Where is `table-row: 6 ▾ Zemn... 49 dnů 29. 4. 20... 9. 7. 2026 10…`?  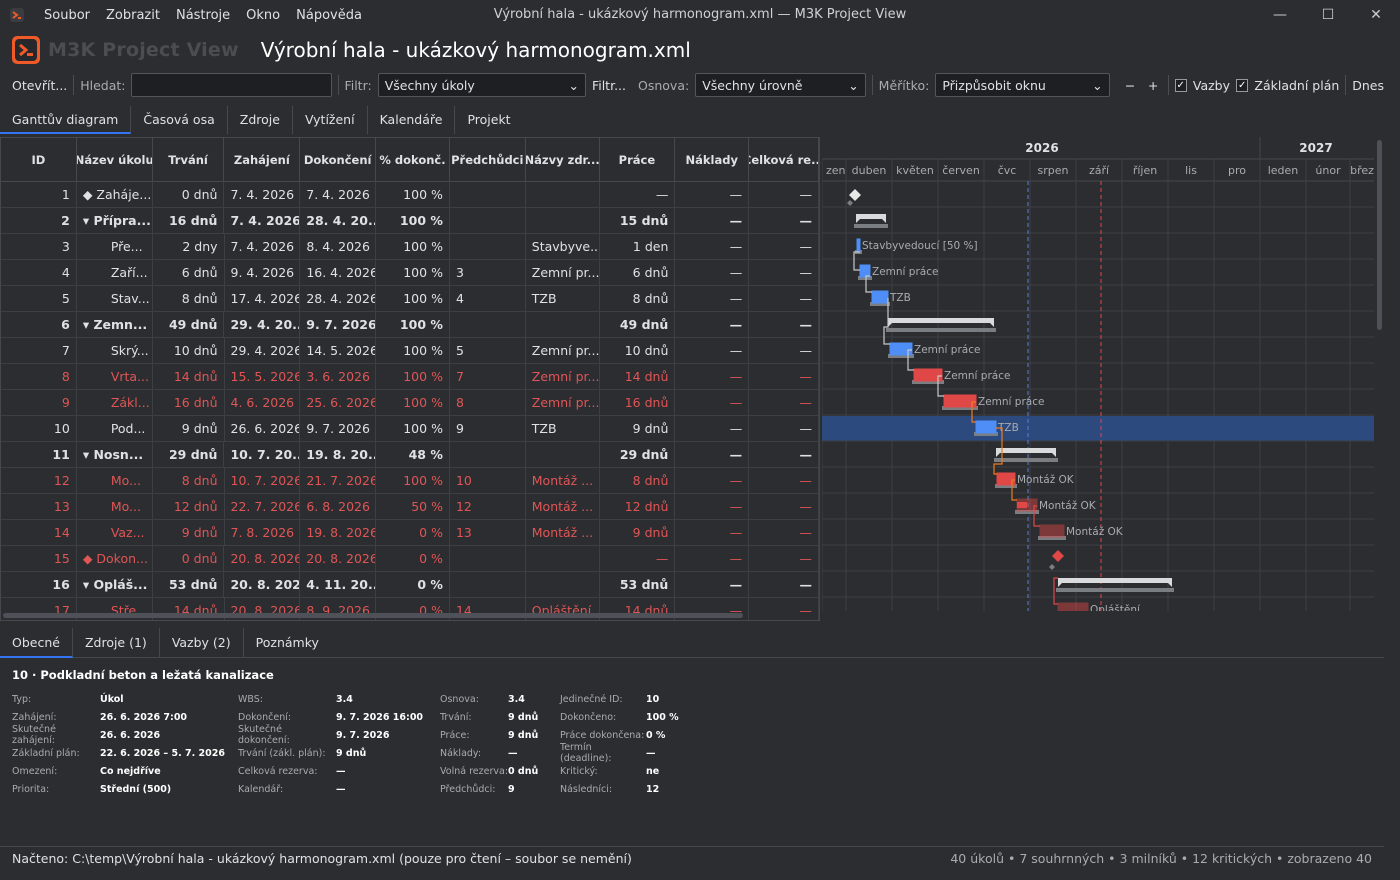
table-row: 6 ▾ Zemn... 49 dnů 29. 4. 20... 9. 7. 2026 10… is located at coordinates (410, 325).